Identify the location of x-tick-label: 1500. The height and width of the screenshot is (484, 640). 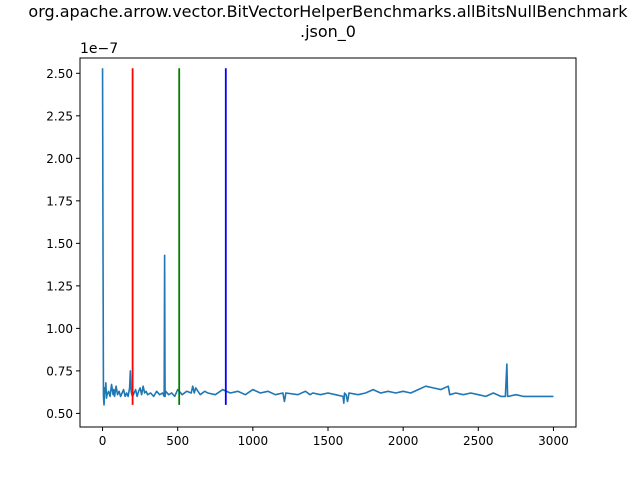
(328, 441).